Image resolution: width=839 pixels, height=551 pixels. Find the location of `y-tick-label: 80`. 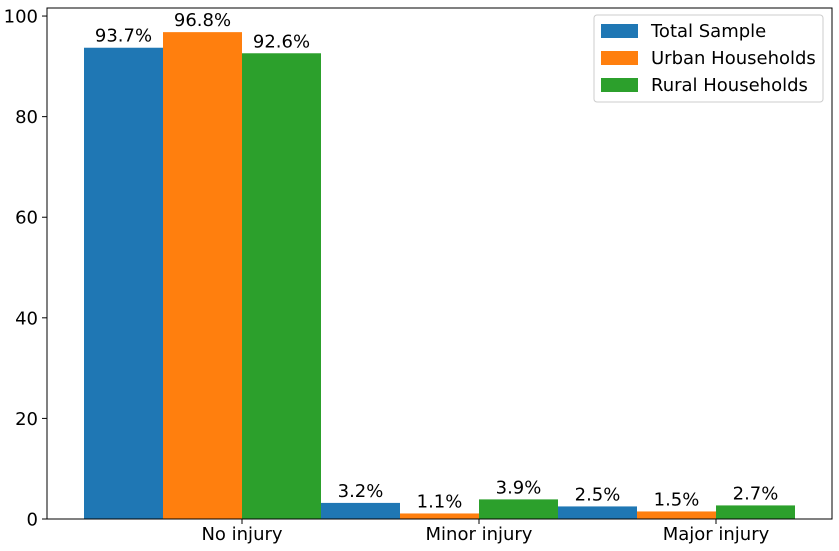

y-tick-label: 80 is located at coordinates (26, 117).